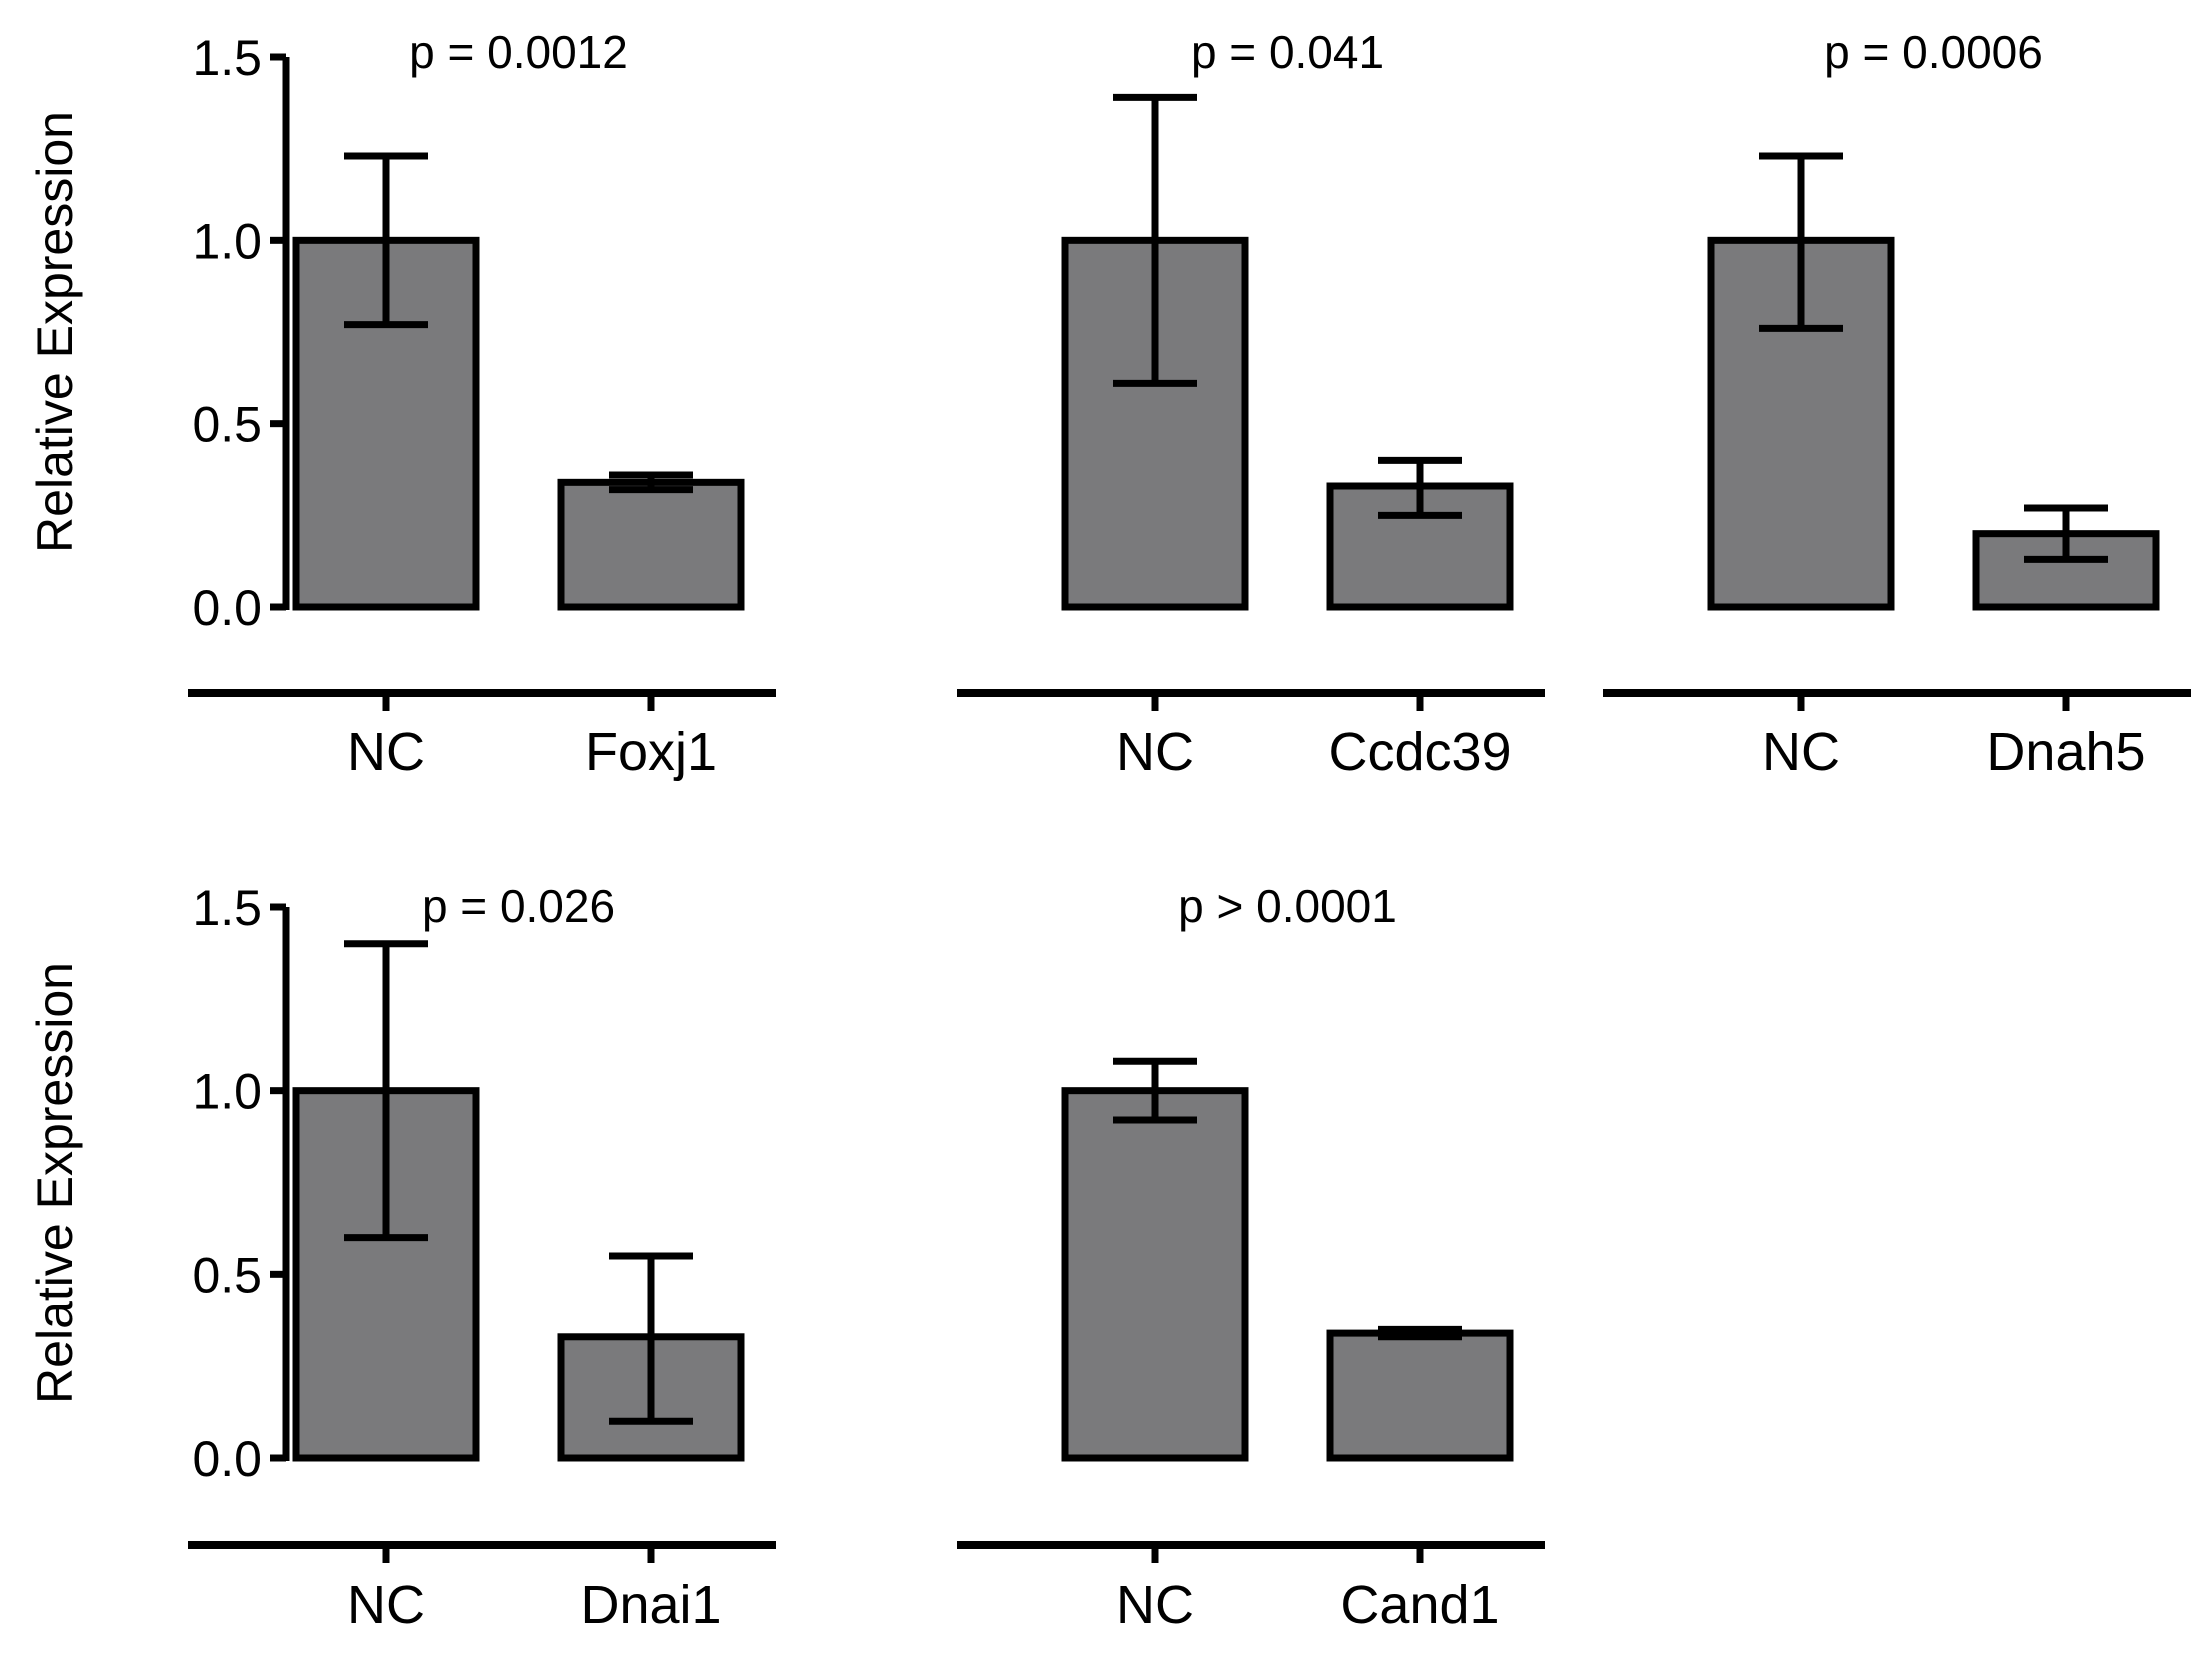 The height and width of the screenshot is (1672, 2208). I want to click on p-value-label-0: p = 0.0012, so click(518, 52).